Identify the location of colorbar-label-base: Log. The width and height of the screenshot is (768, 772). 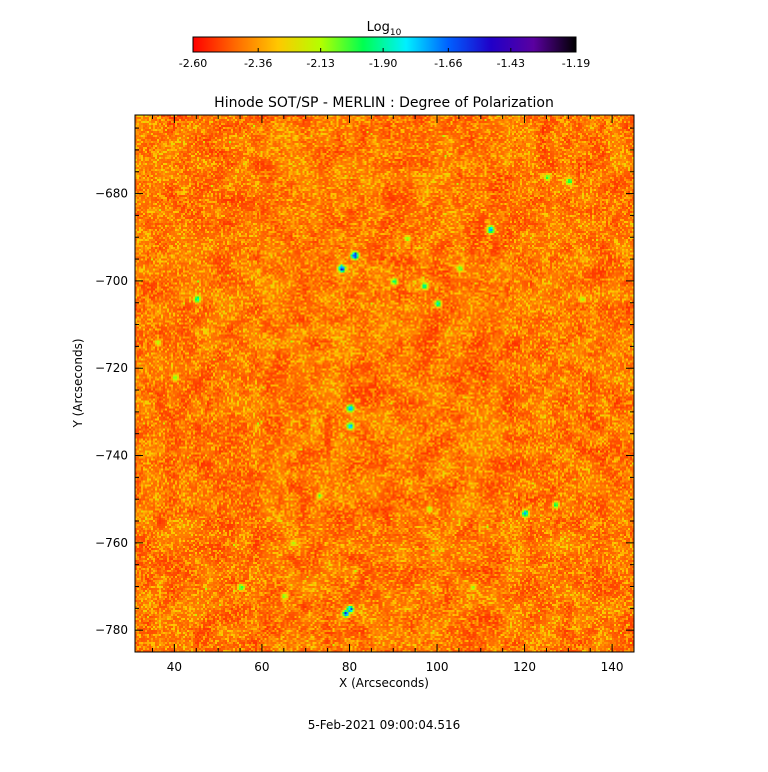
(378, 27).